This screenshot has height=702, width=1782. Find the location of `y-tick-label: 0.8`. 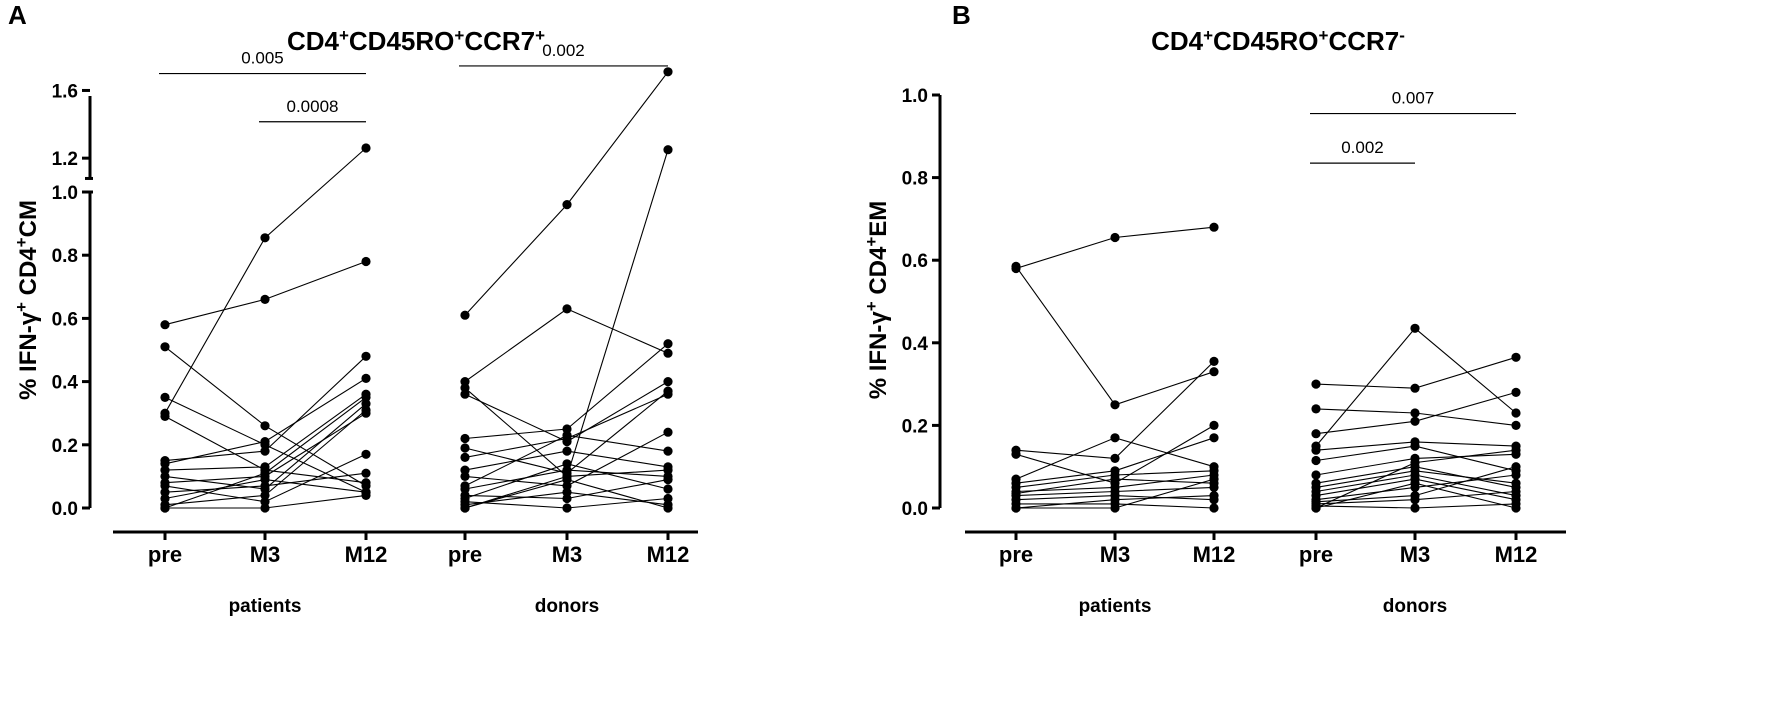

y-tick-label: 0.8 is located at coordinates (65, 256).